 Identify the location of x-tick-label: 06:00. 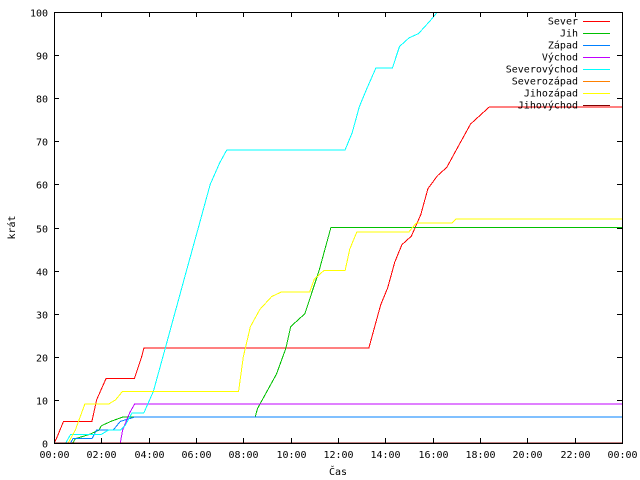
(196, 455).